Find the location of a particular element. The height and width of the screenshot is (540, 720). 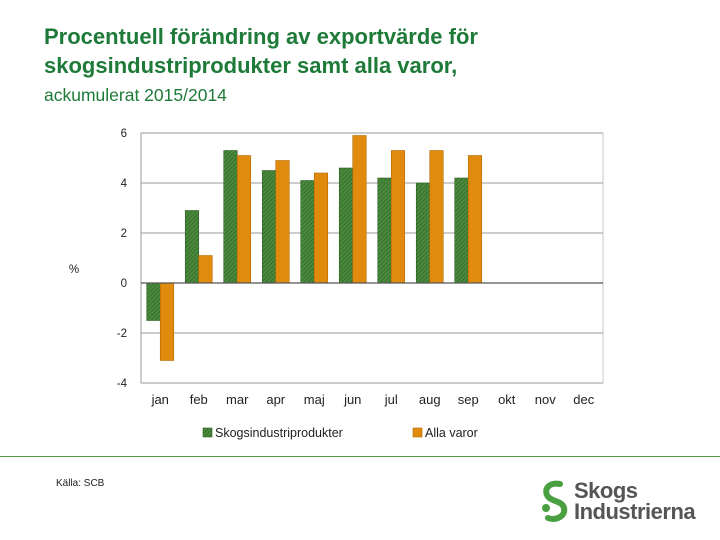

x-tick-label: nov is located at coordinates (545, 399).